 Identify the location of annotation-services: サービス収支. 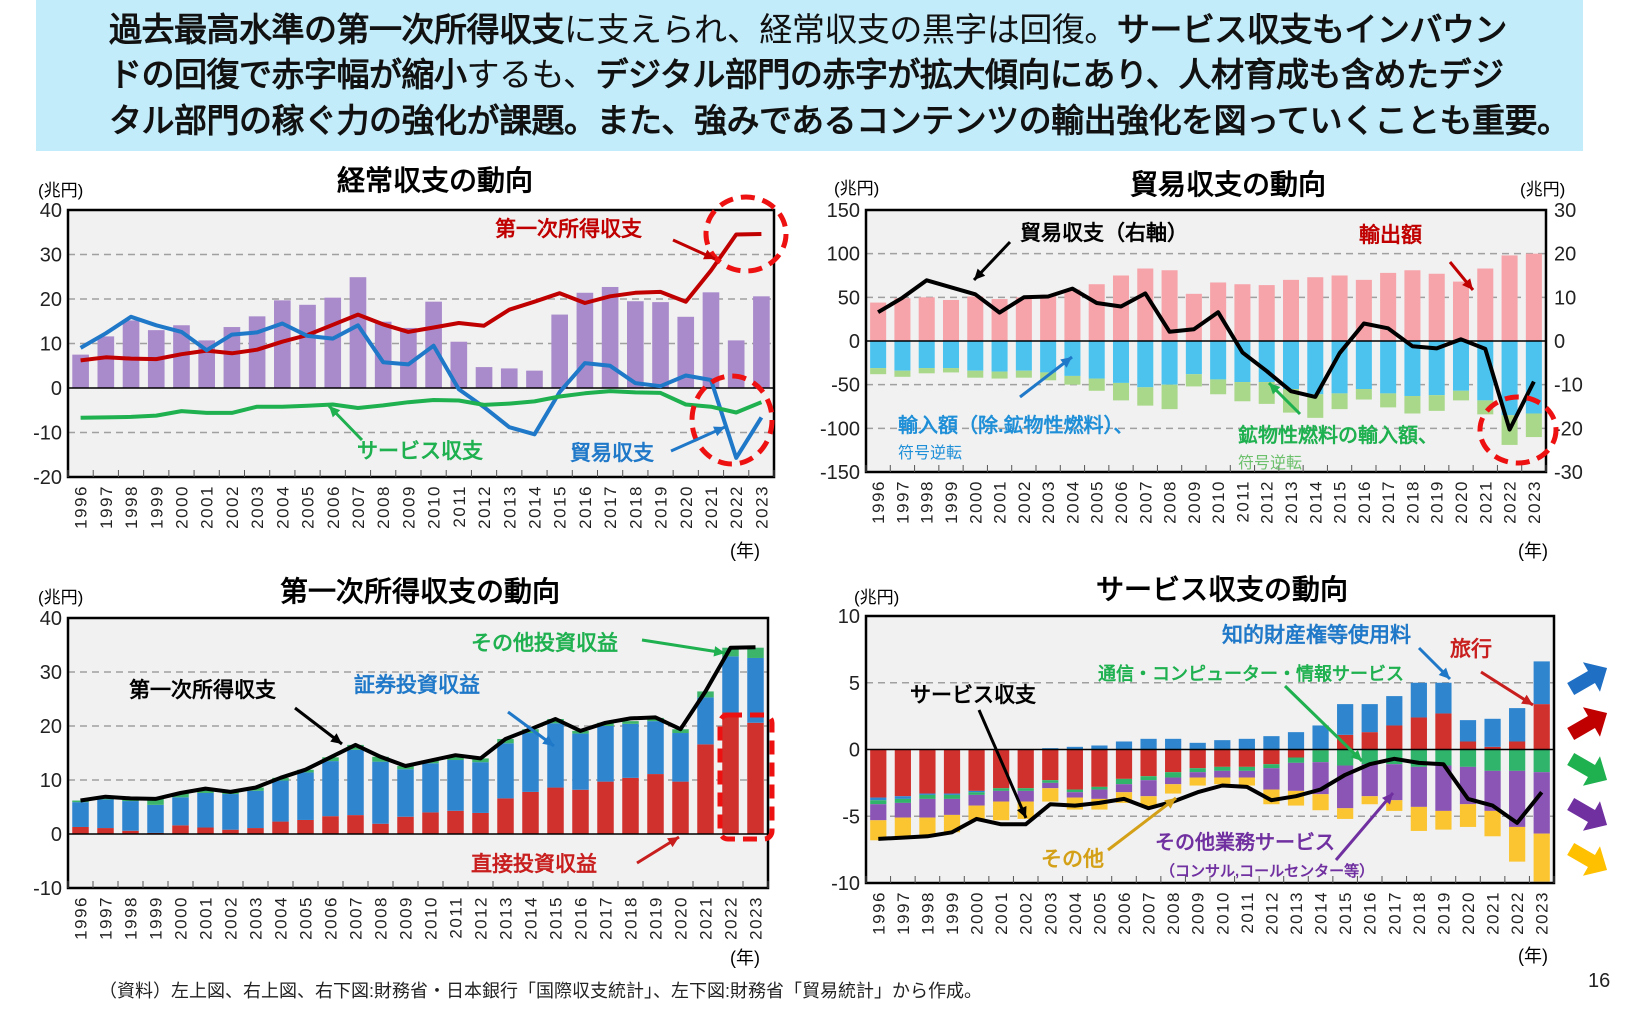
(973, 695).